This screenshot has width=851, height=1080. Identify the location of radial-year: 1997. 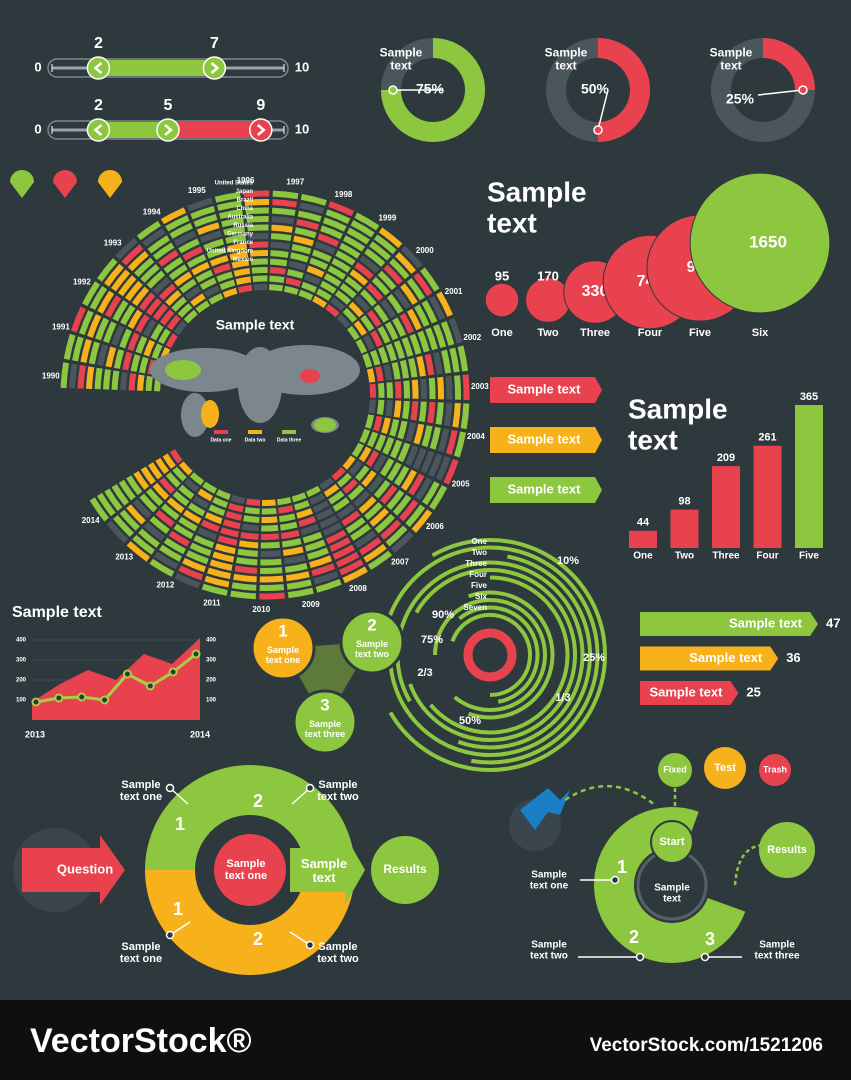
(295, 181).